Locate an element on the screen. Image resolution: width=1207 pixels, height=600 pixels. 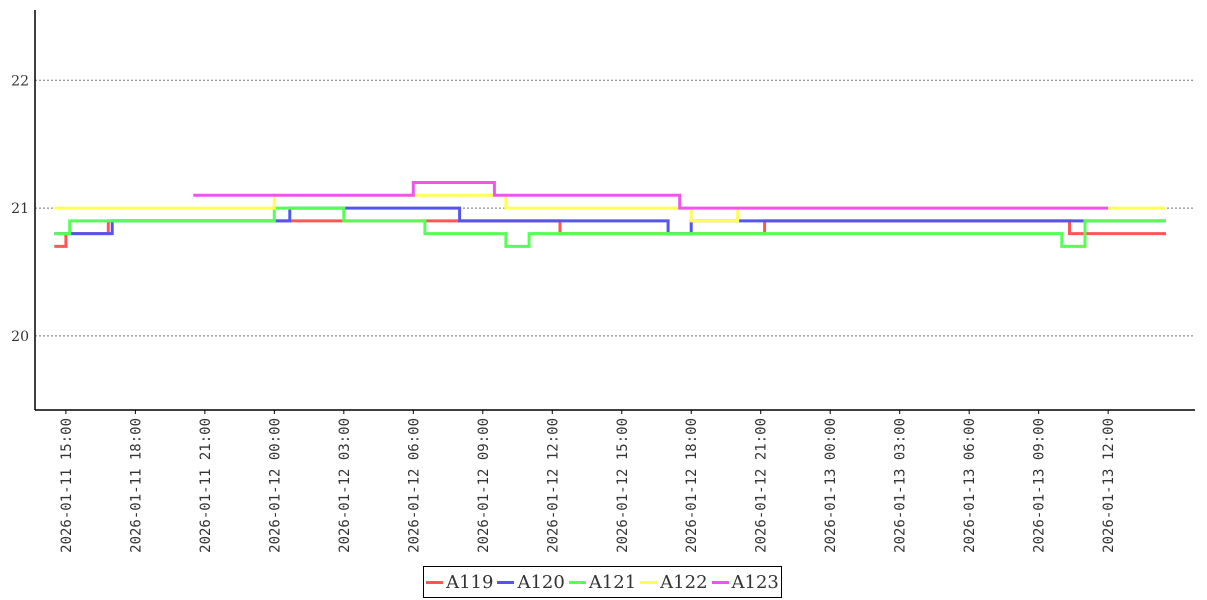
legend-item-a121: A121 is located at coordinates (602, 582).